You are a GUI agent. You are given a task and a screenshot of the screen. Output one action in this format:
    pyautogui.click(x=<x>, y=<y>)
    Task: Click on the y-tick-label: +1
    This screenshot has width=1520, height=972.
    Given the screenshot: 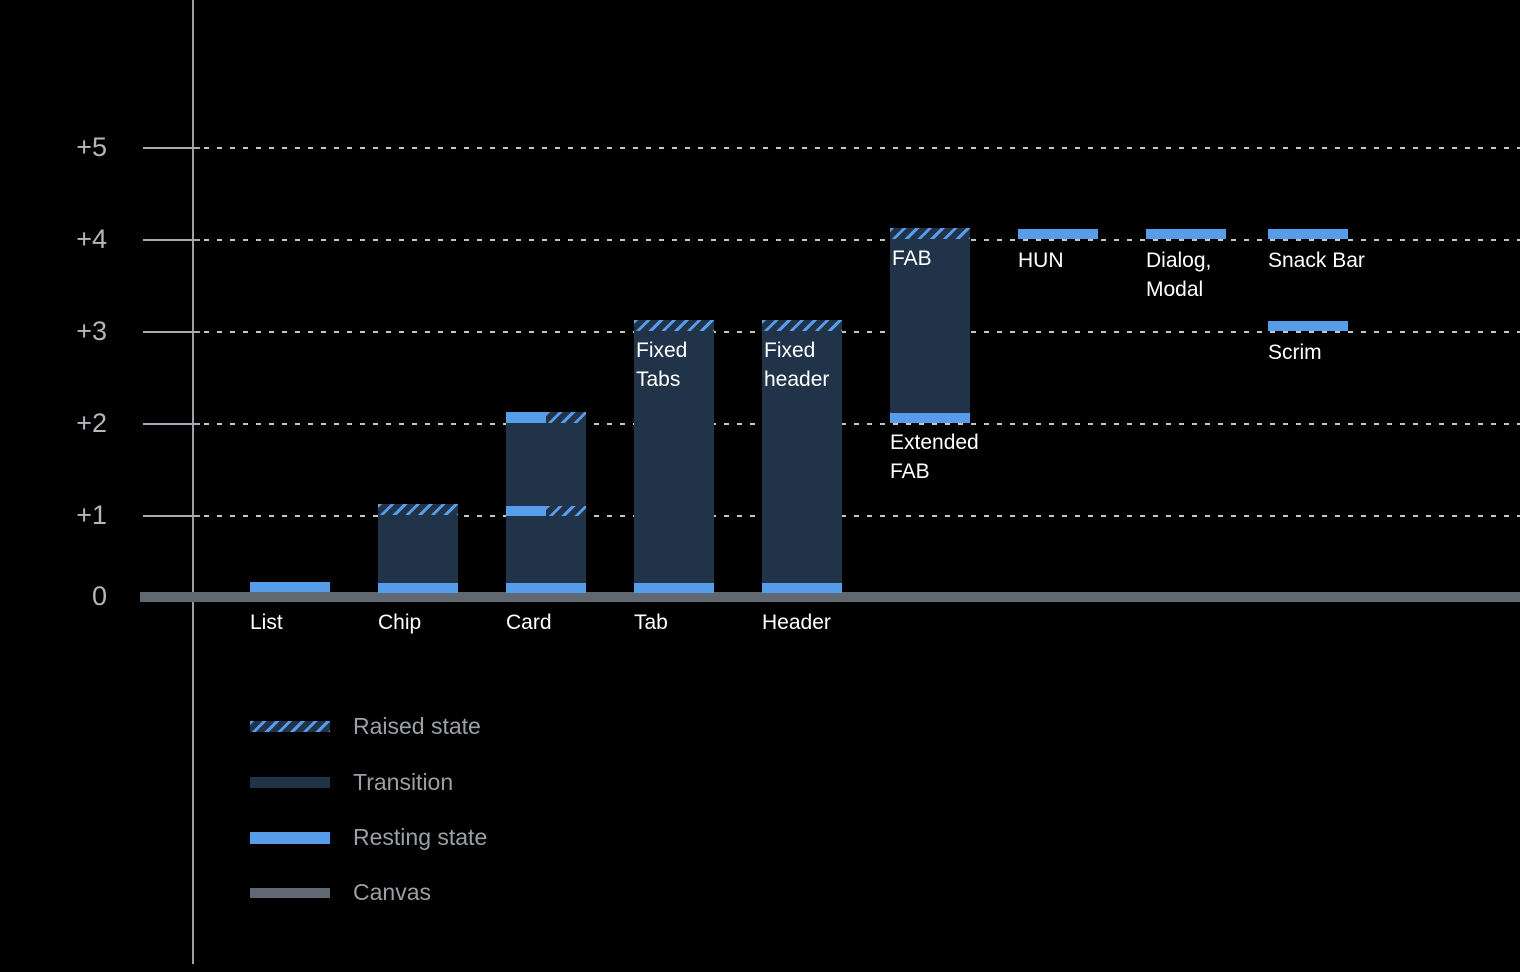 What is the action you would take?
    pyautogui.click(x=91, y=515)
    